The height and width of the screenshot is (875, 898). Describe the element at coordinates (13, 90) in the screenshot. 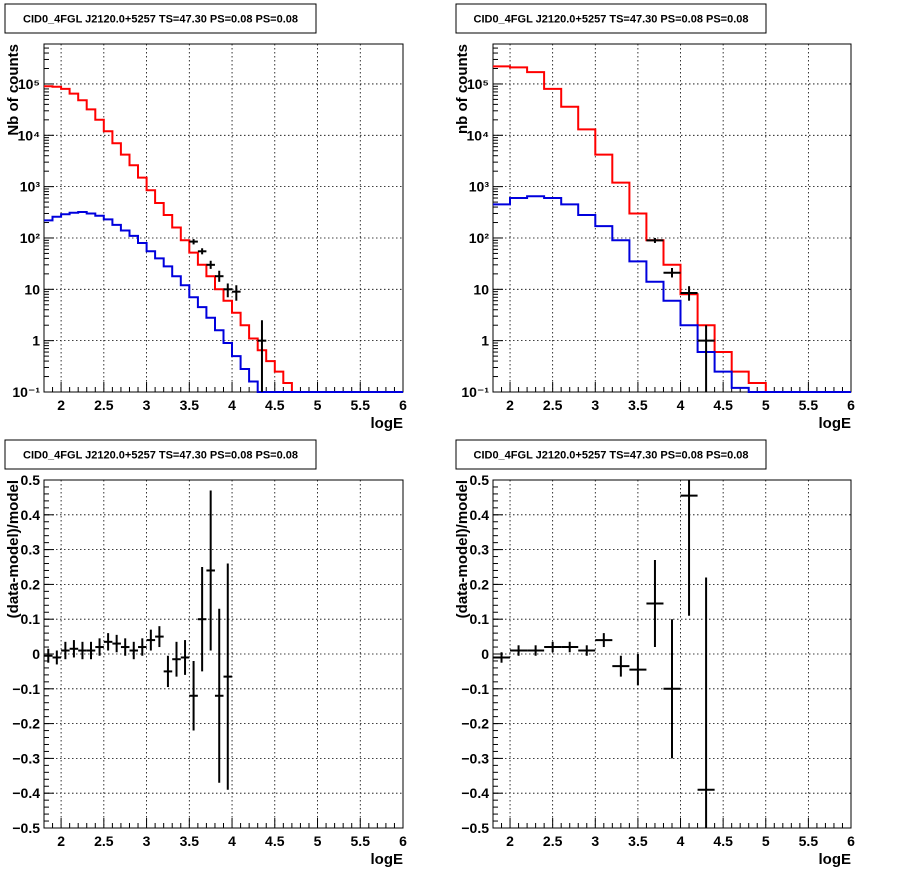

I see `y-axis-title: Nb of counts` at that location.